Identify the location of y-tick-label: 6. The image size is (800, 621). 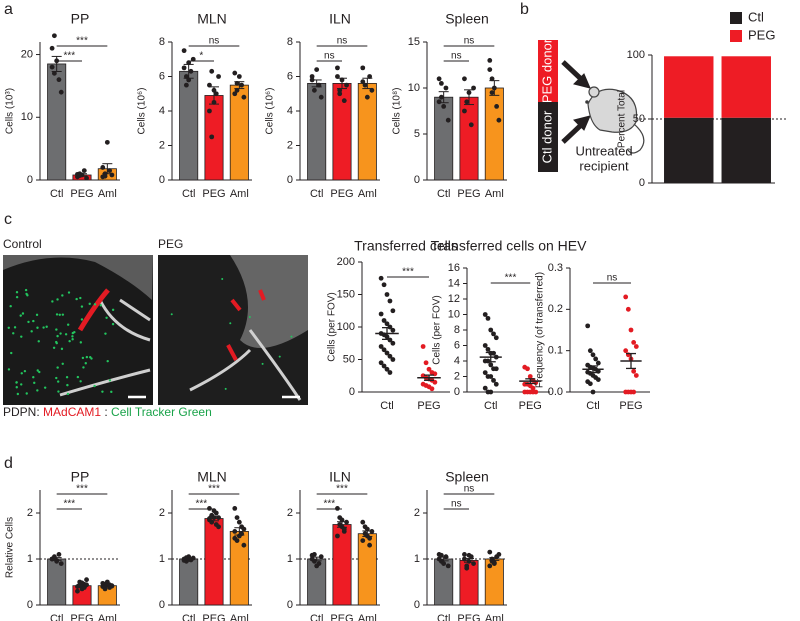
(290, 76).